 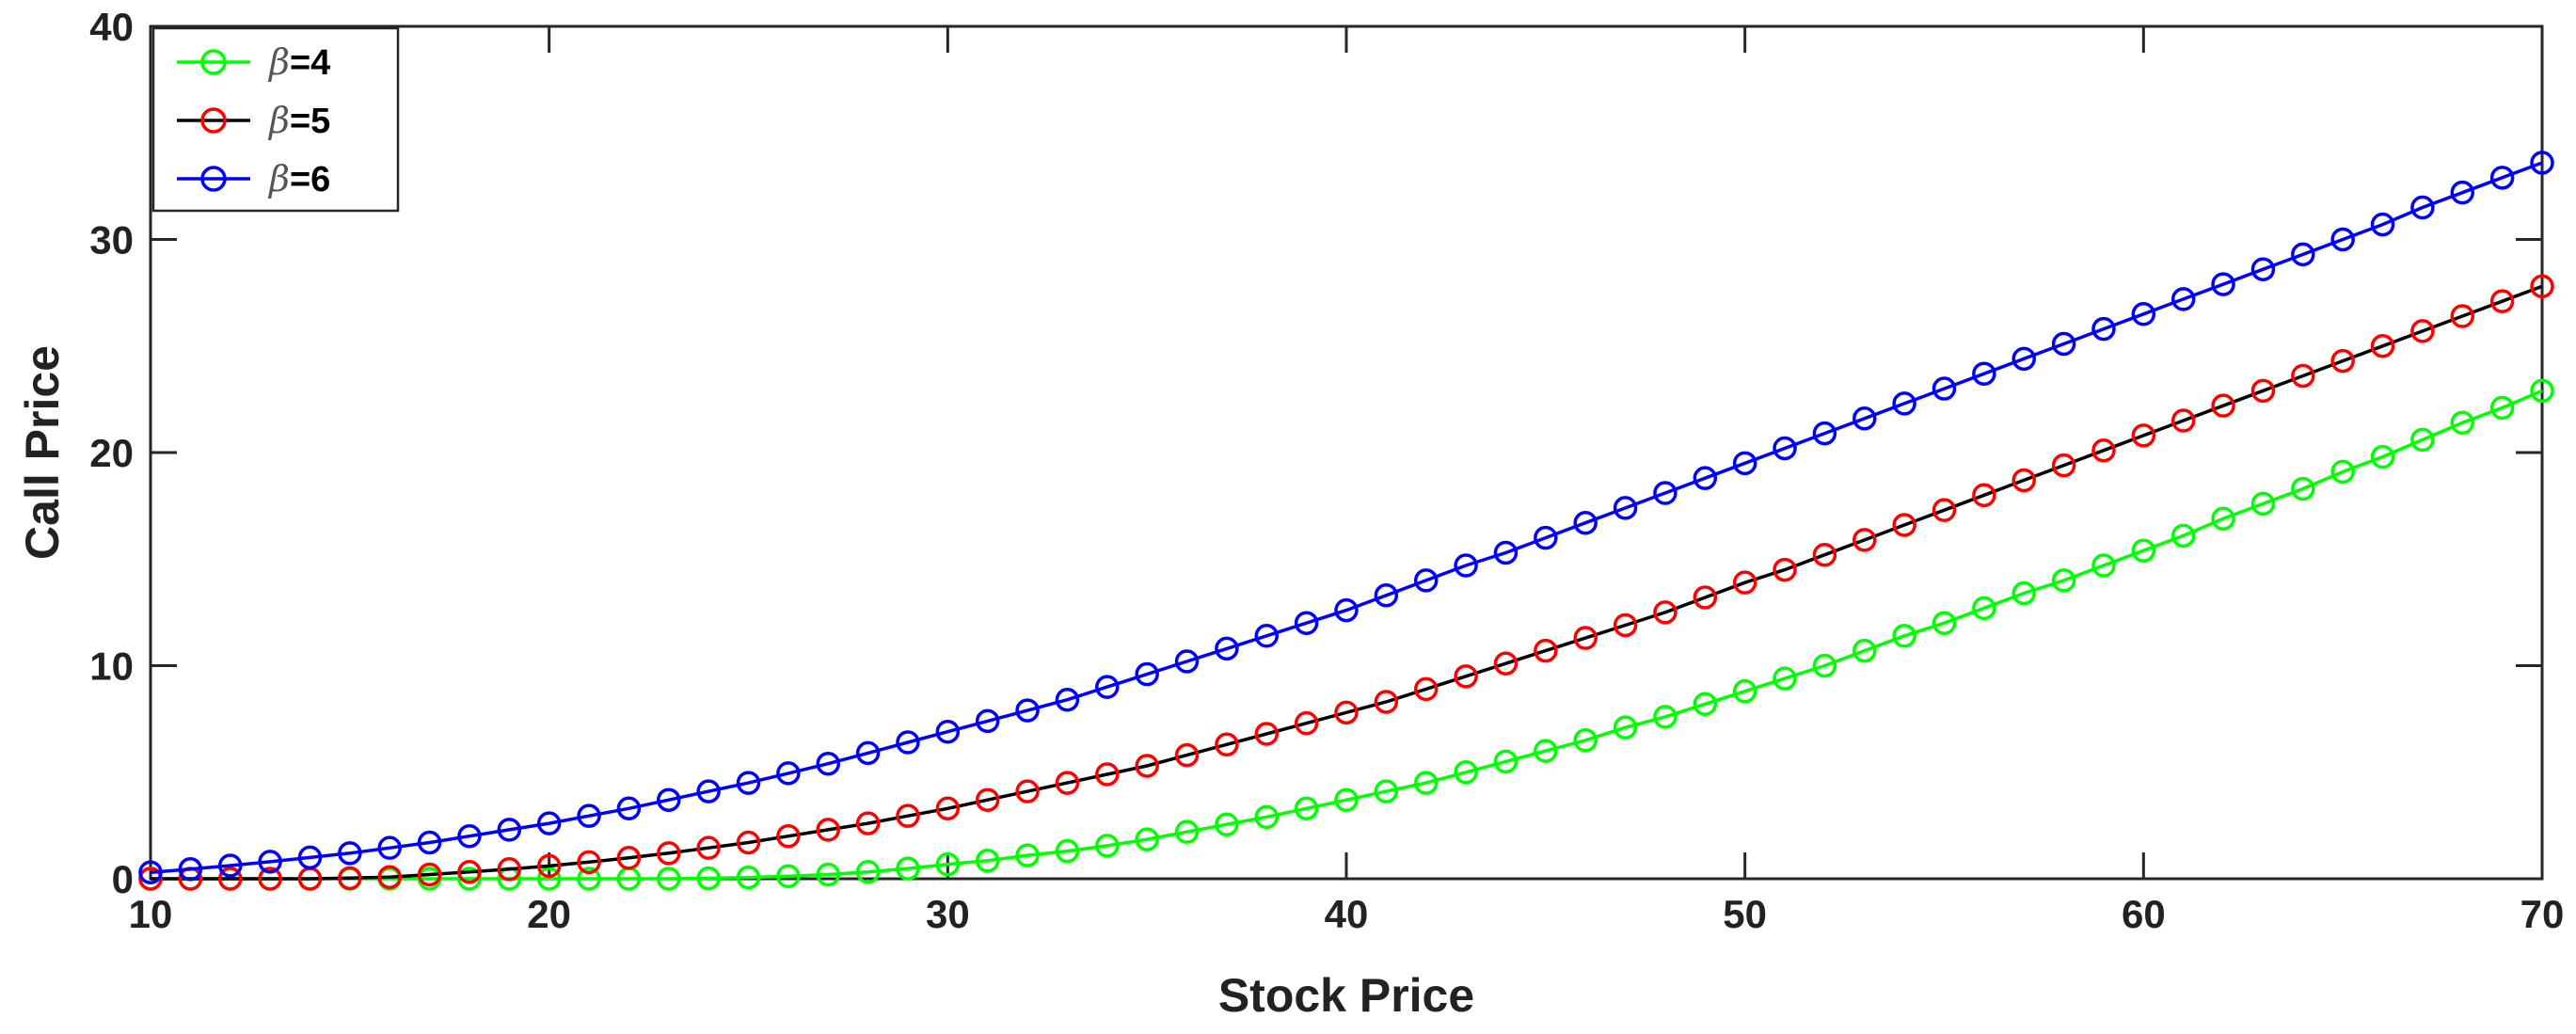 What do you see at coordinates (948, 914) in the screenshot?
I see `x-tick-label: 30` at bounding box center [948, 914].